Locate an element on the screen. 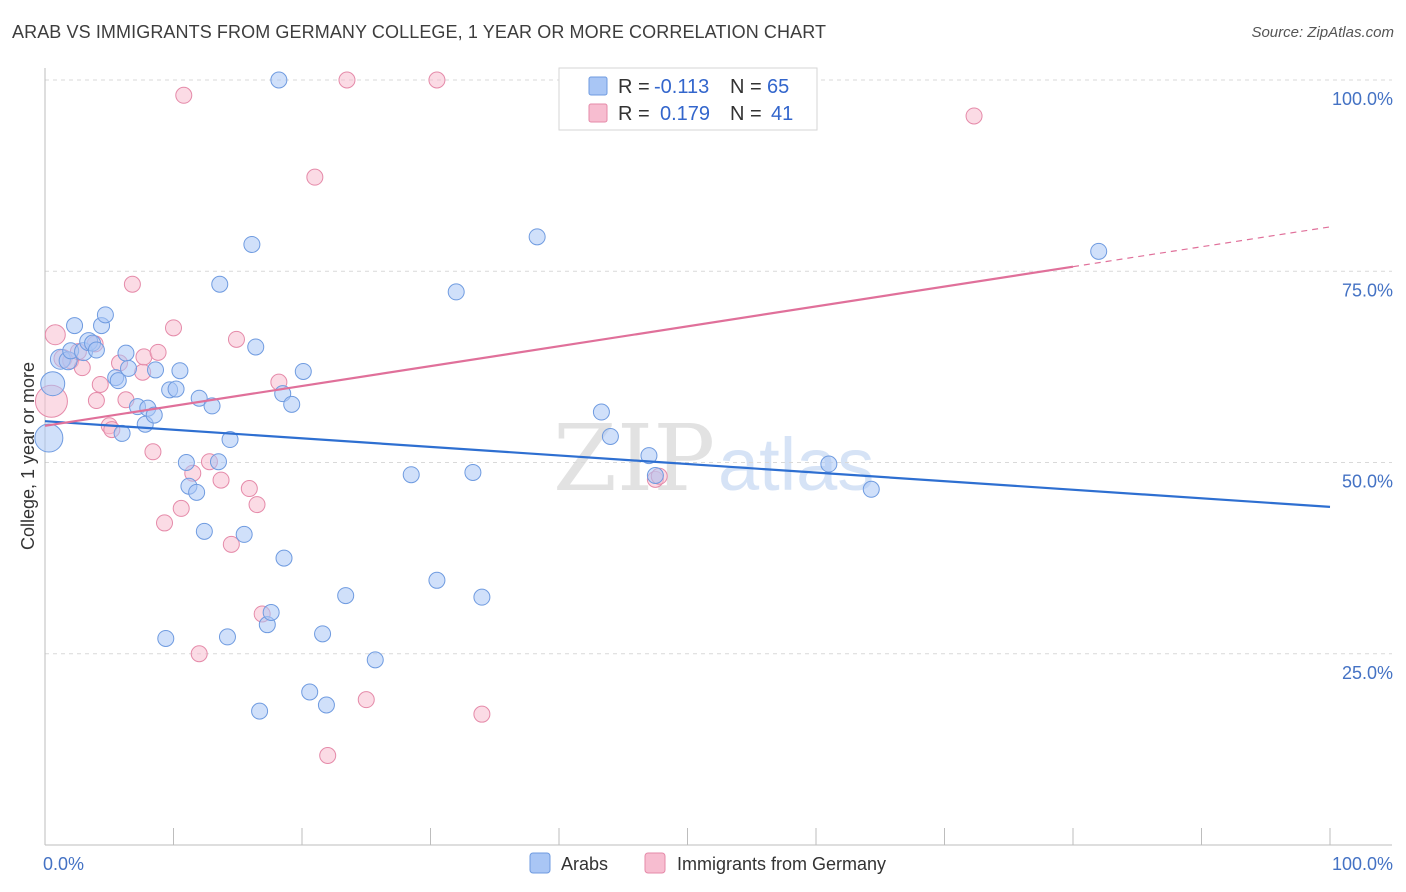 Image resolution: width=1406 pixels, height=892 pixels. y-tick-label: 75.0% is located at coordinates (1367, 290).